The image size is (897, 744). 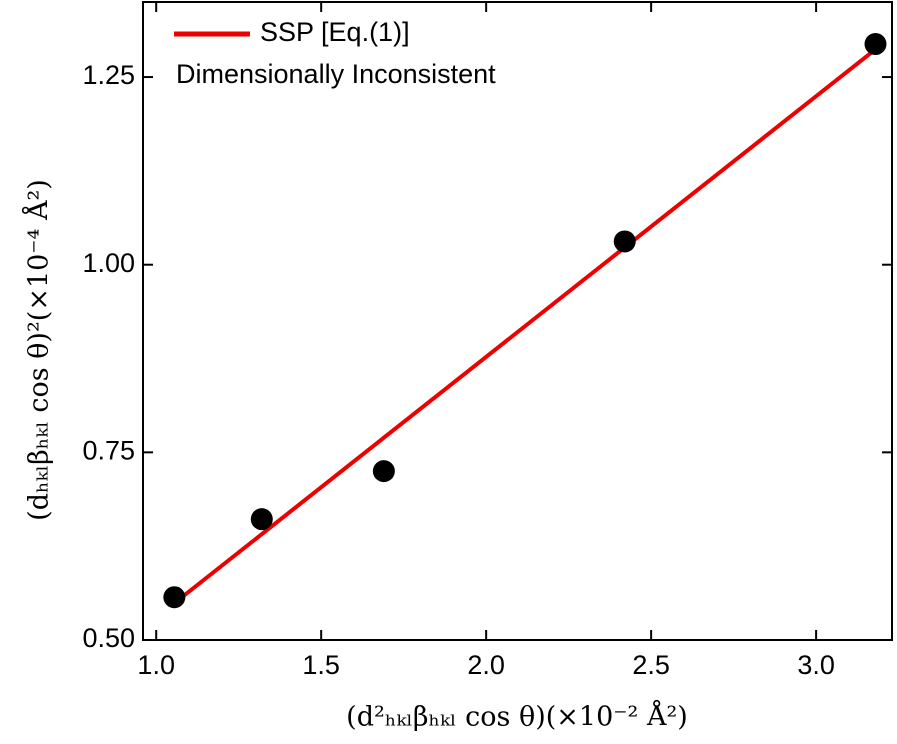 I want to click on y-tick-label: 0.50, so click(x=108, y=638).